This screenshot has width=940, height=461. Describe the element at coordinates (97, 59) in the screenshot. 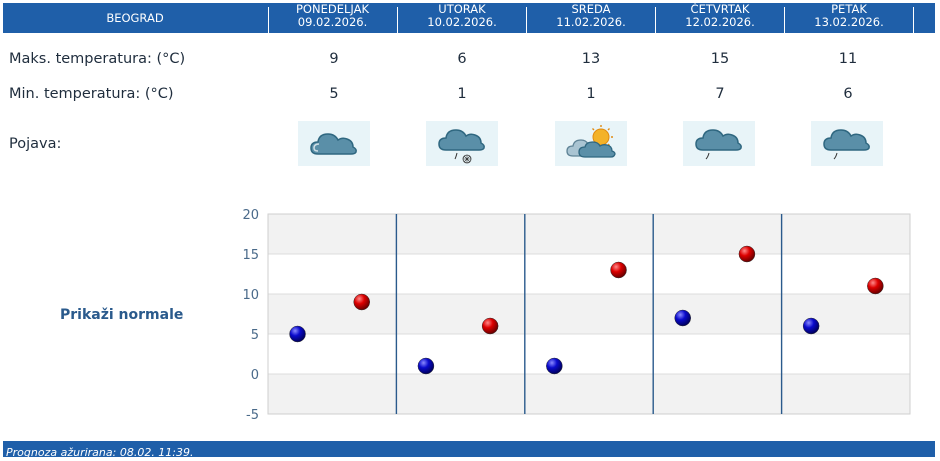

I see `max-temp-label: Maks. temperatura: (°C)` at that location.